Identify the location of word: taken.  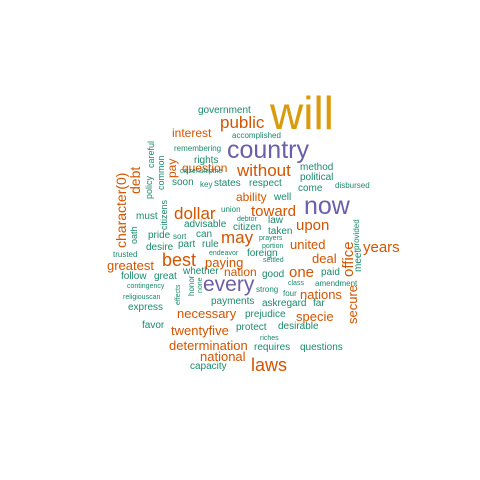
(280, 231).